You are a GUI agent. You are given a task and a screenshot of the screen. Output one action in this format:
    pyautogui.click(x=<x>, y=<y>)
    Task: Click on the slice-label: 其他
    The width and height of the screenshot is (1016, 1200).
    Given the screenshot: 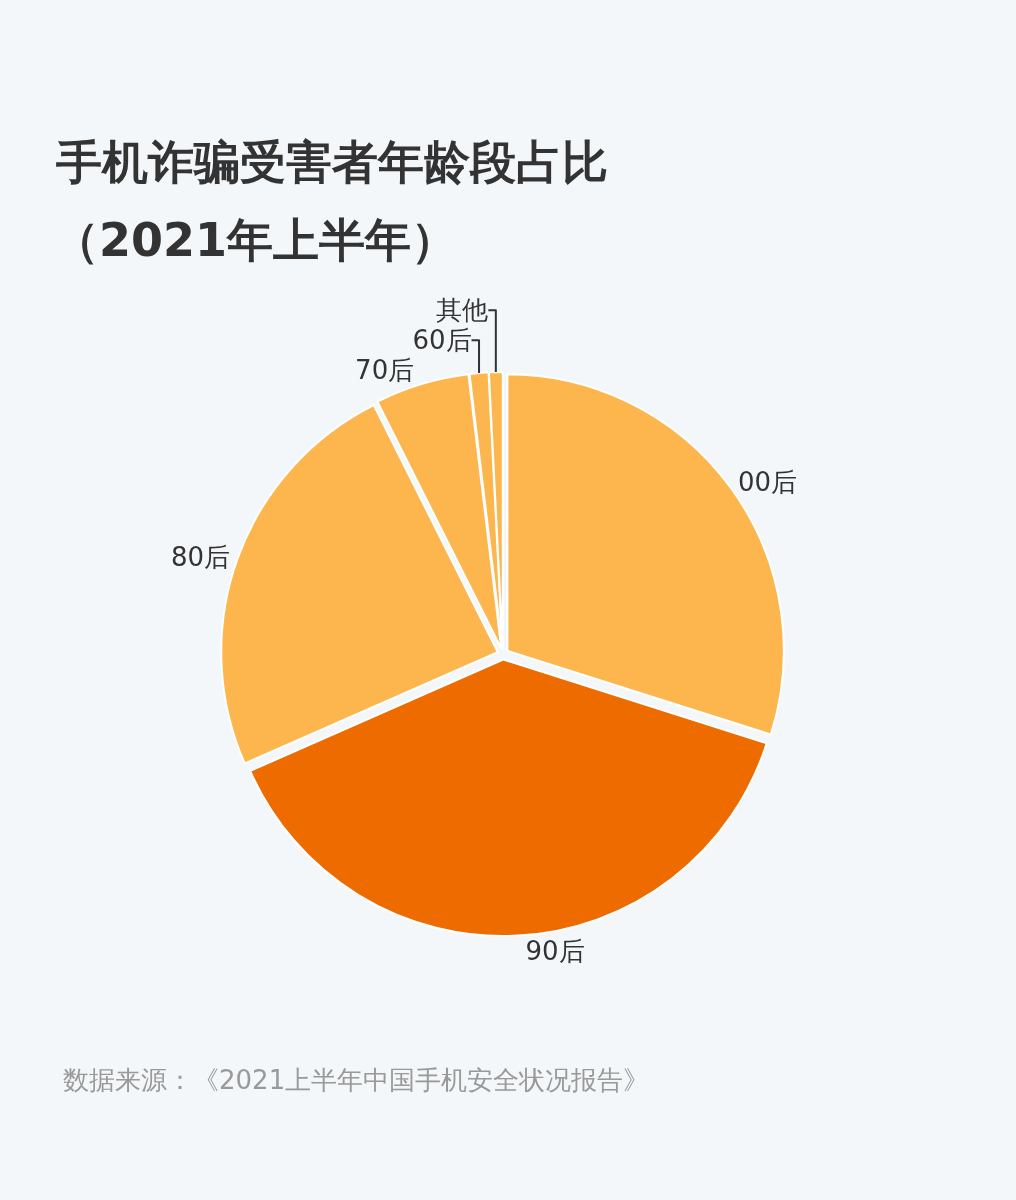 What is the action you would take?
    pyautogui.click(x=462, y=310)
    